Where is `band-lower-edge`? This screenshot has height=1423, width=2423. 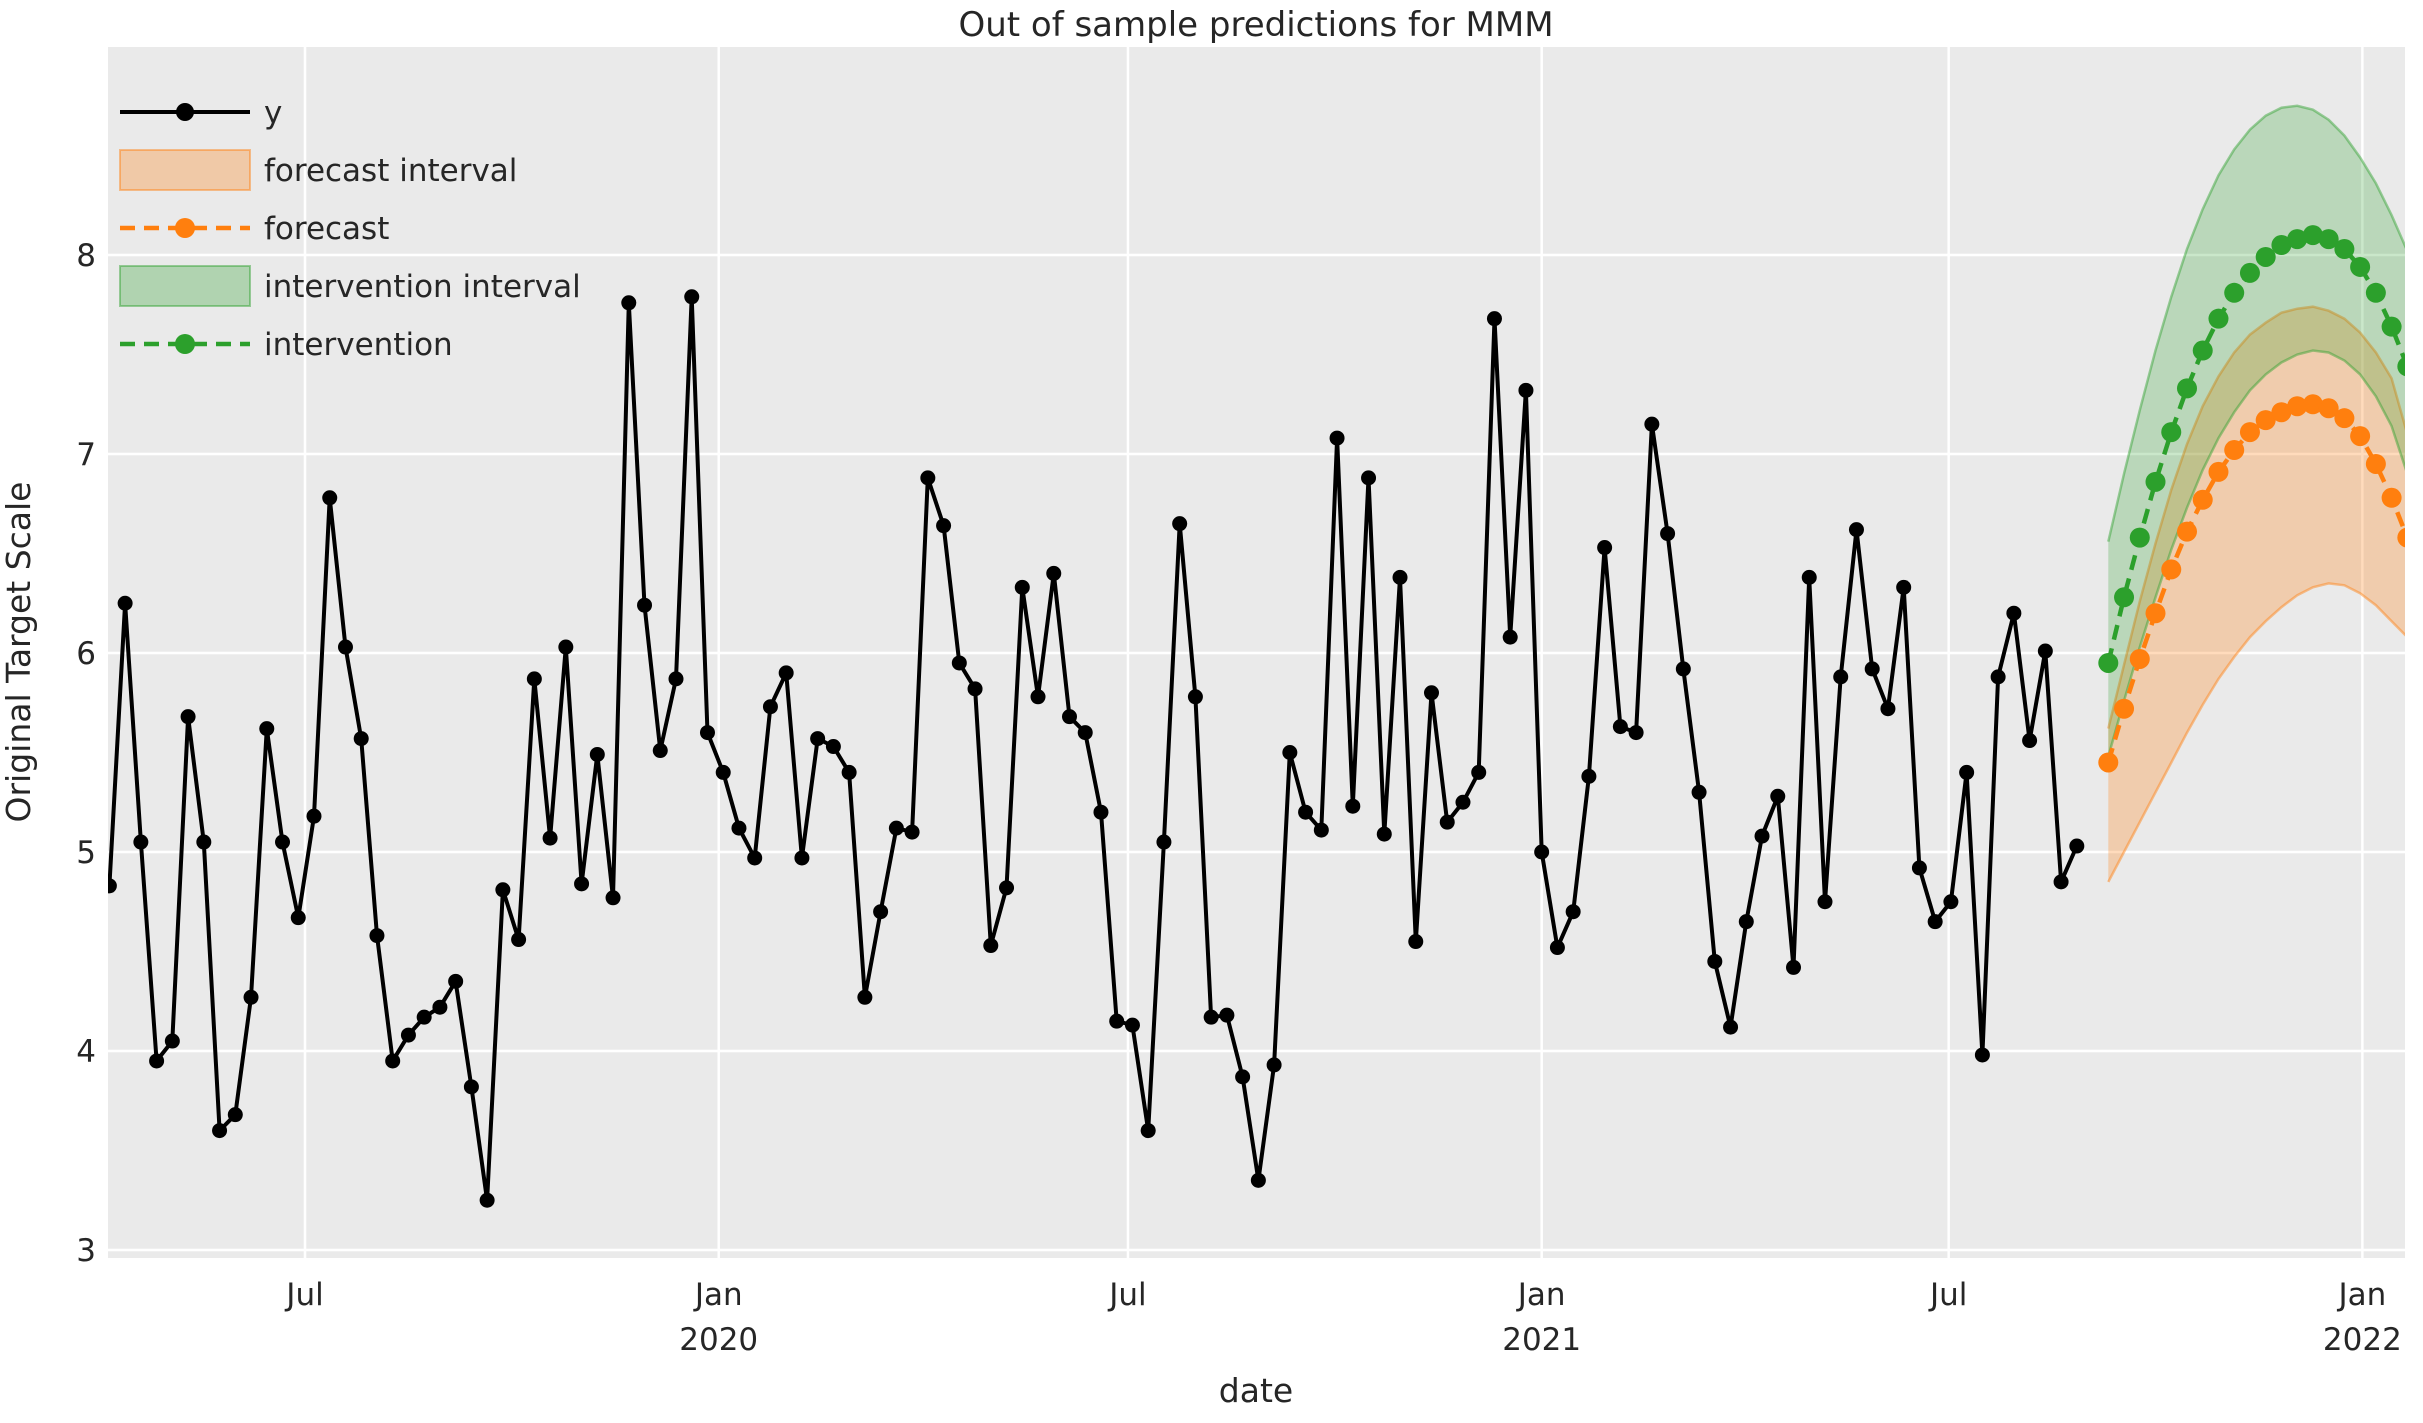 band-lower-edge is located at coordinates (2256, 732).